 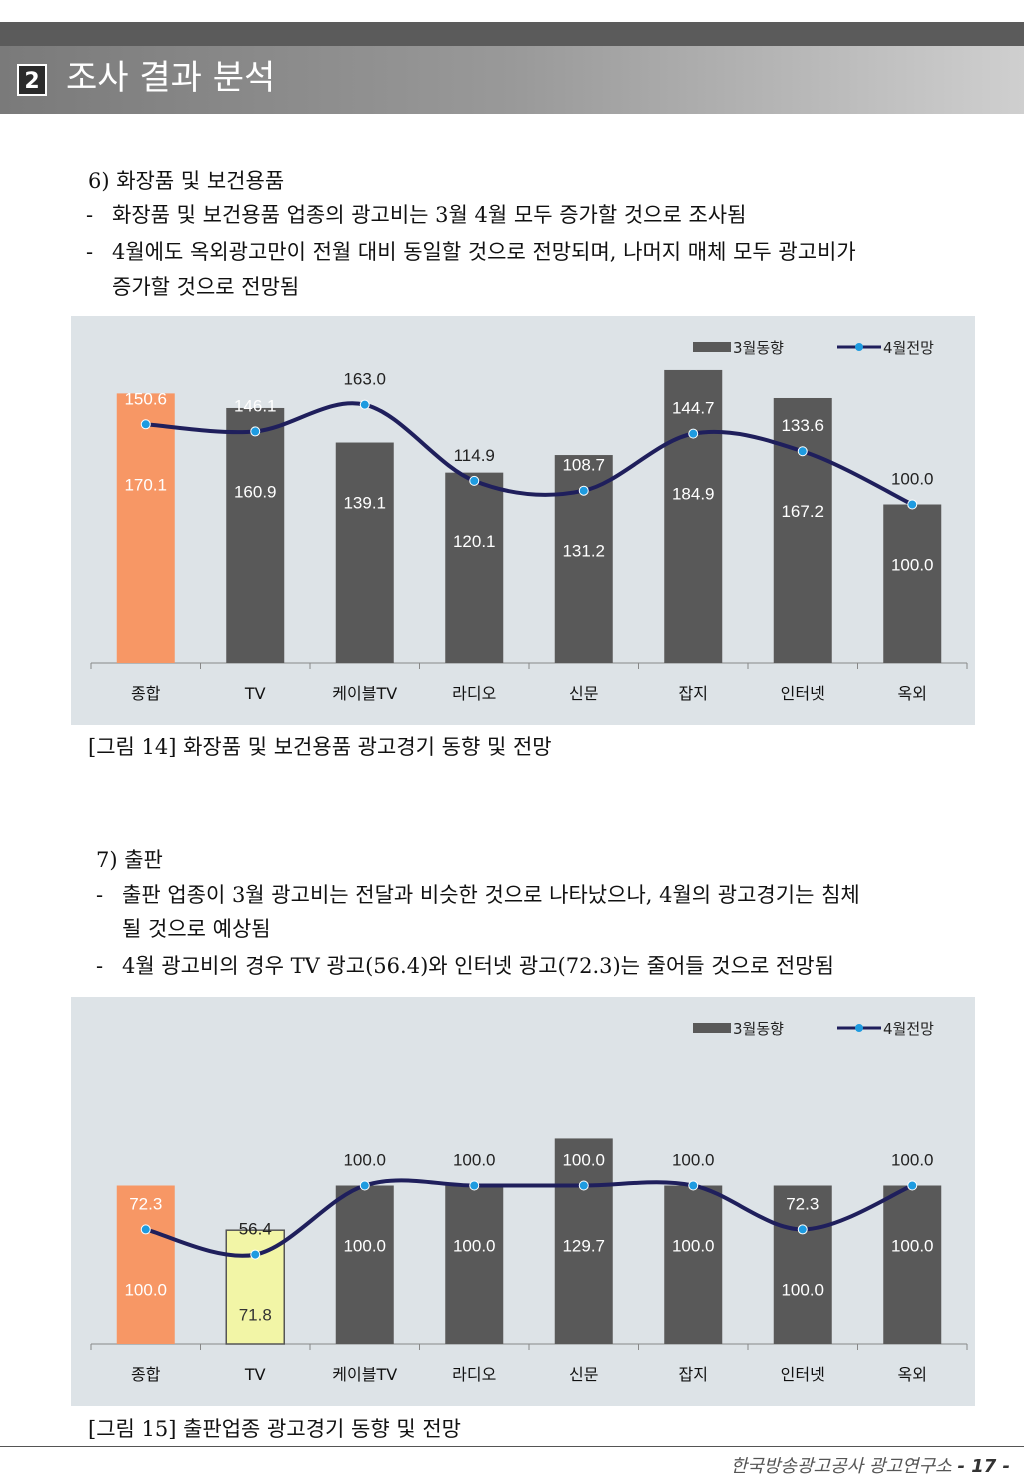 What do you see at coordinates (255, 405) in the screenshot?
I see `line-value-label: 146.1` at bounding box center [255, 405].